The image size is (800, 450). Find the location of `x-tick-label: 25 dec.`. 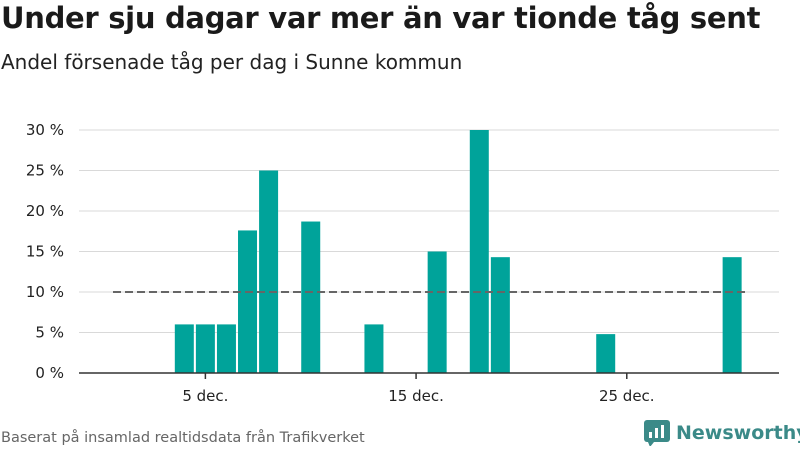

x-tick-label: 25 dec. is located at coordinates (627, 396).